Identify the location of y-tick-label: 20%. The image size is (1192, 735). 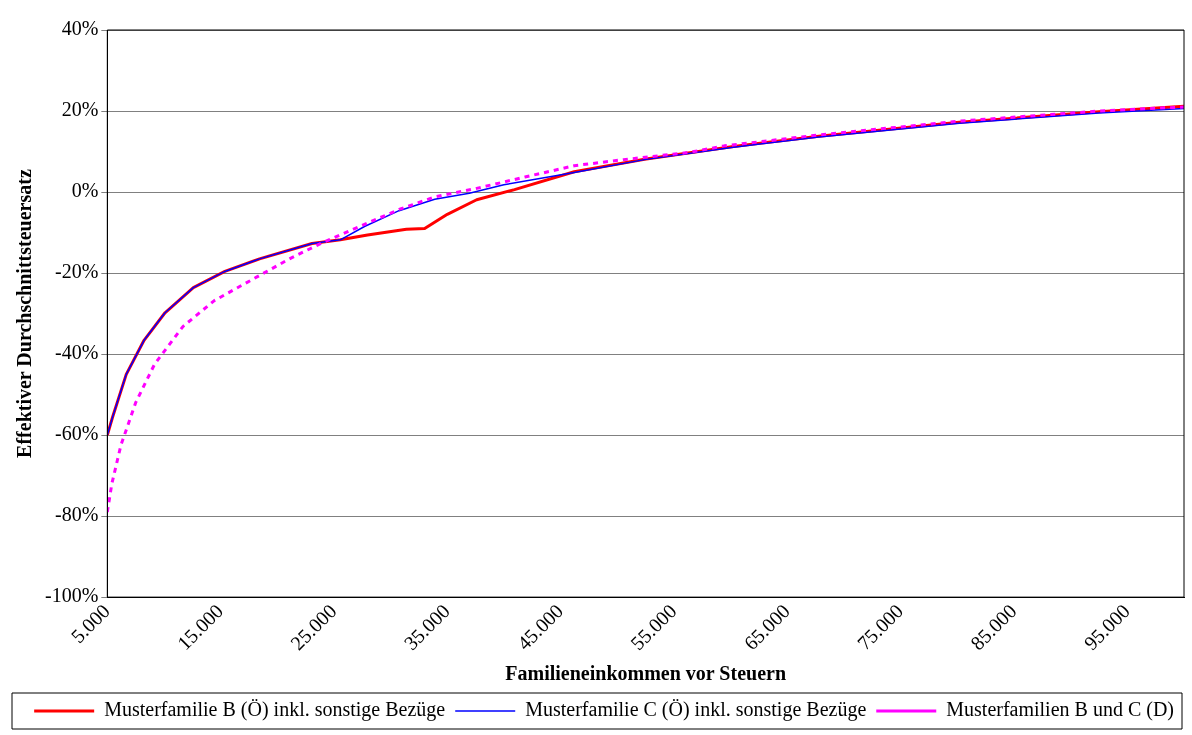
(80, 109).